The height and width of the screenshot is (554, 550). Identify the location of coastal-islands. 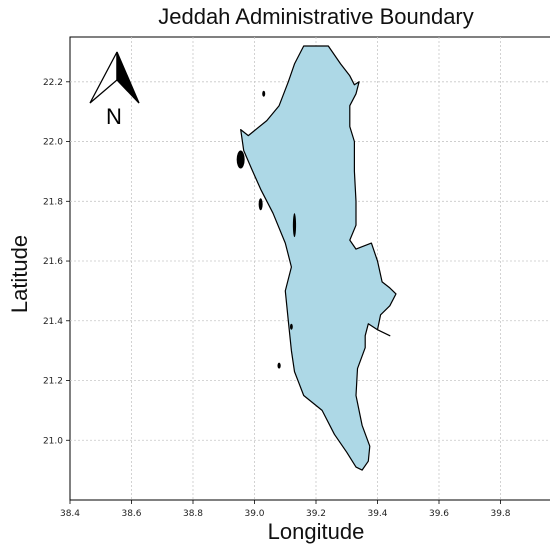
(266, 229).